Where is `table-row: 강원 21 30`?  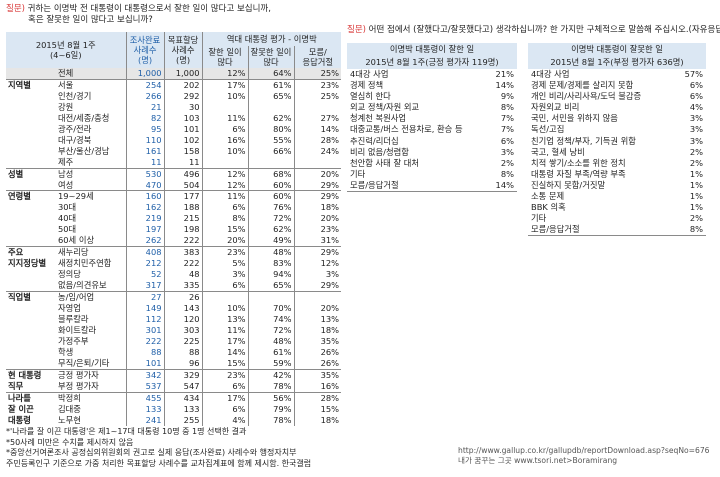
table-row: 강원 21 30 is located at coordinates (174, 107).